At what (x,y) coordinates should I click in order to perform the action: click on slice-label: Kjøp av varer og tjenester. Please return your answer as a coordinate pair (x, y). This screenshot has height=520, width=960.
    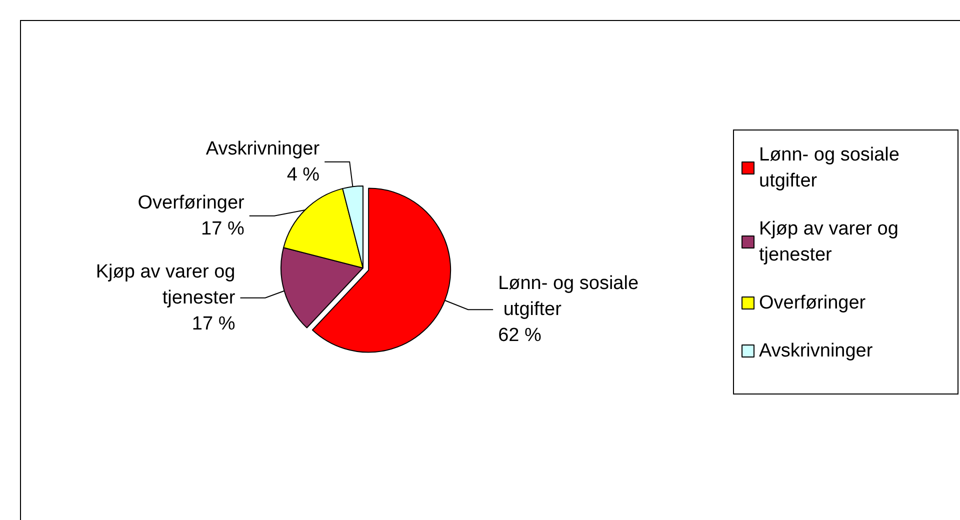
    Looking at the image, I should click on (166, 284).